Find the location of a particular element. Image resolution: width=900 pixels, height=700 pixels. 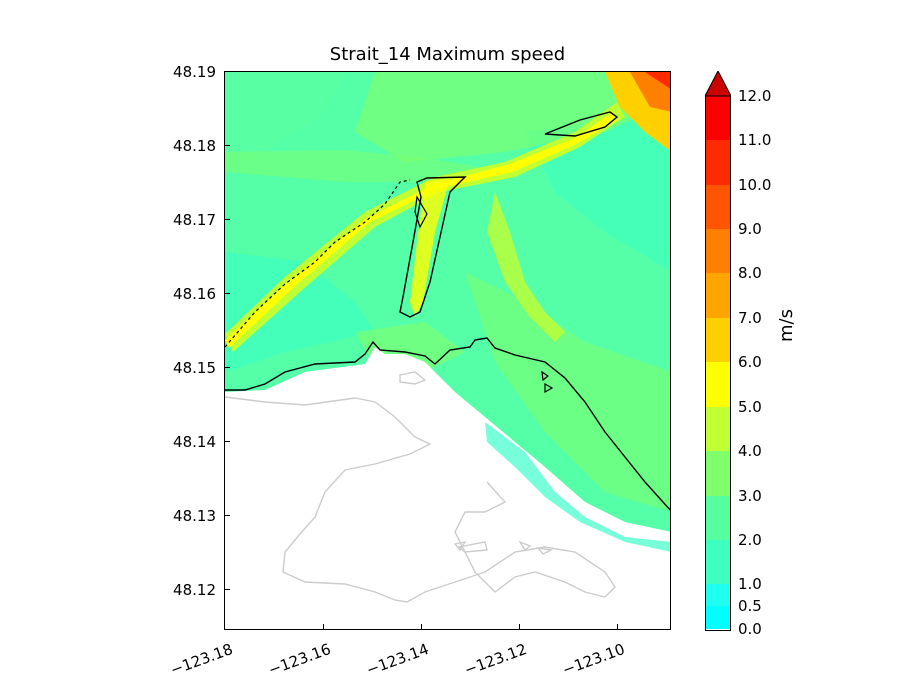

colorbar-tick-label: 7.0 is located at coordinates (750, 318).